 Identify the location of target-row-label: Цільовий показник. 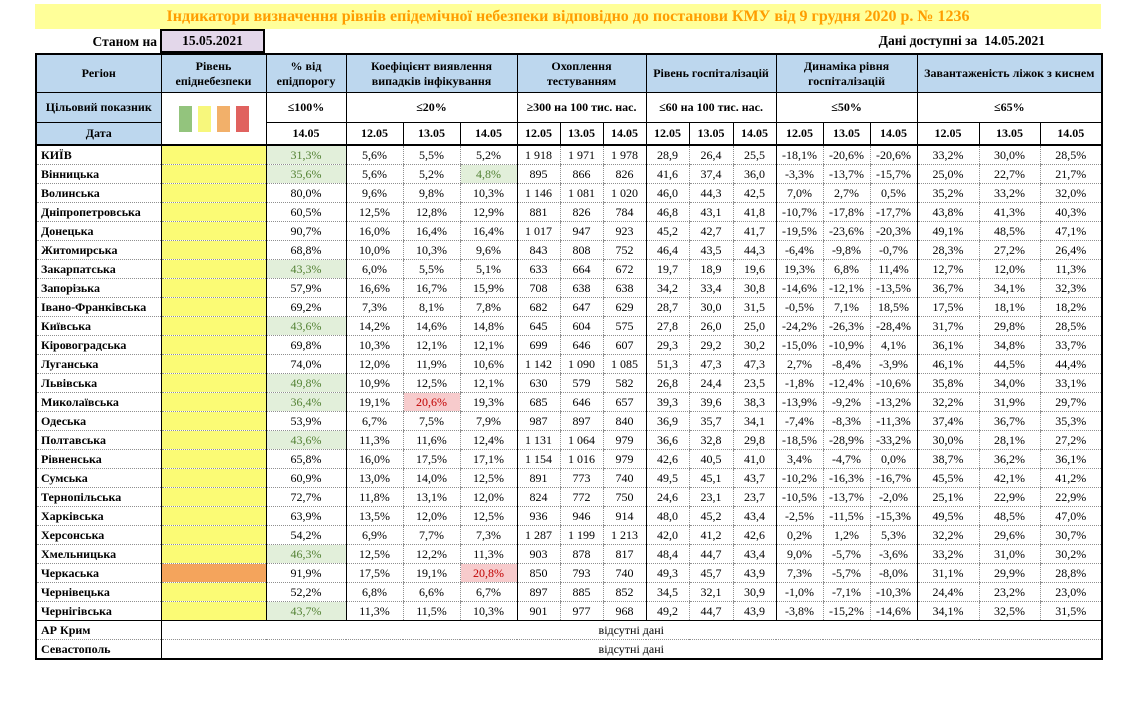
(98, 107).